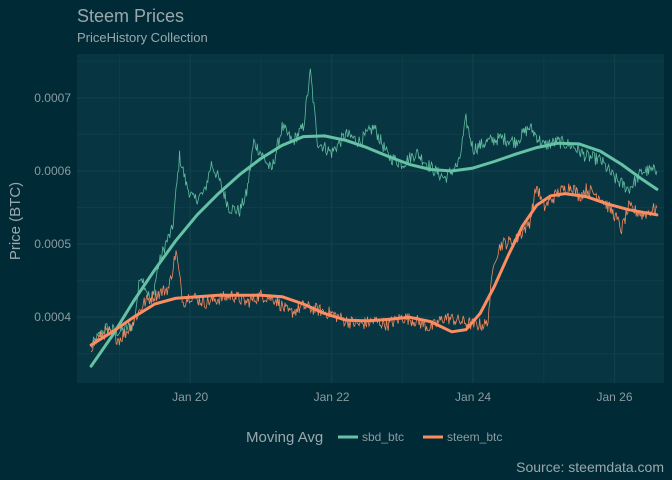 The width and height of the screenshot is (672, 480). I want to click on x-tick-label: Jan 20, so click(190, 397).